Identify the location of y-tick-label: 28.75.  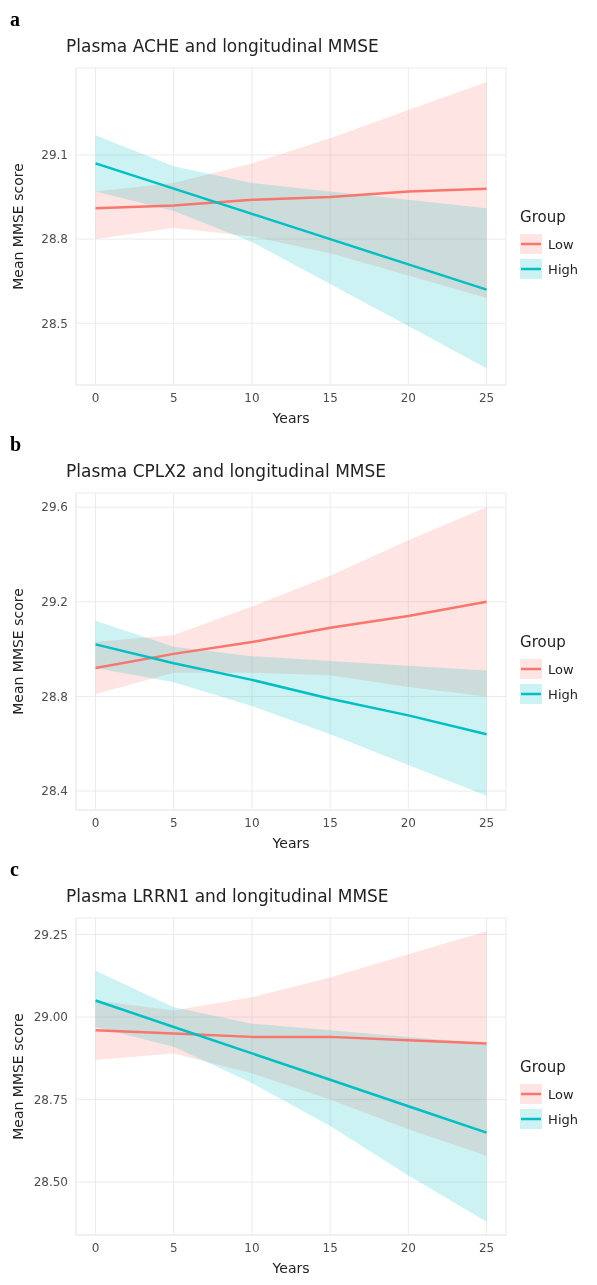
(50, 1099).